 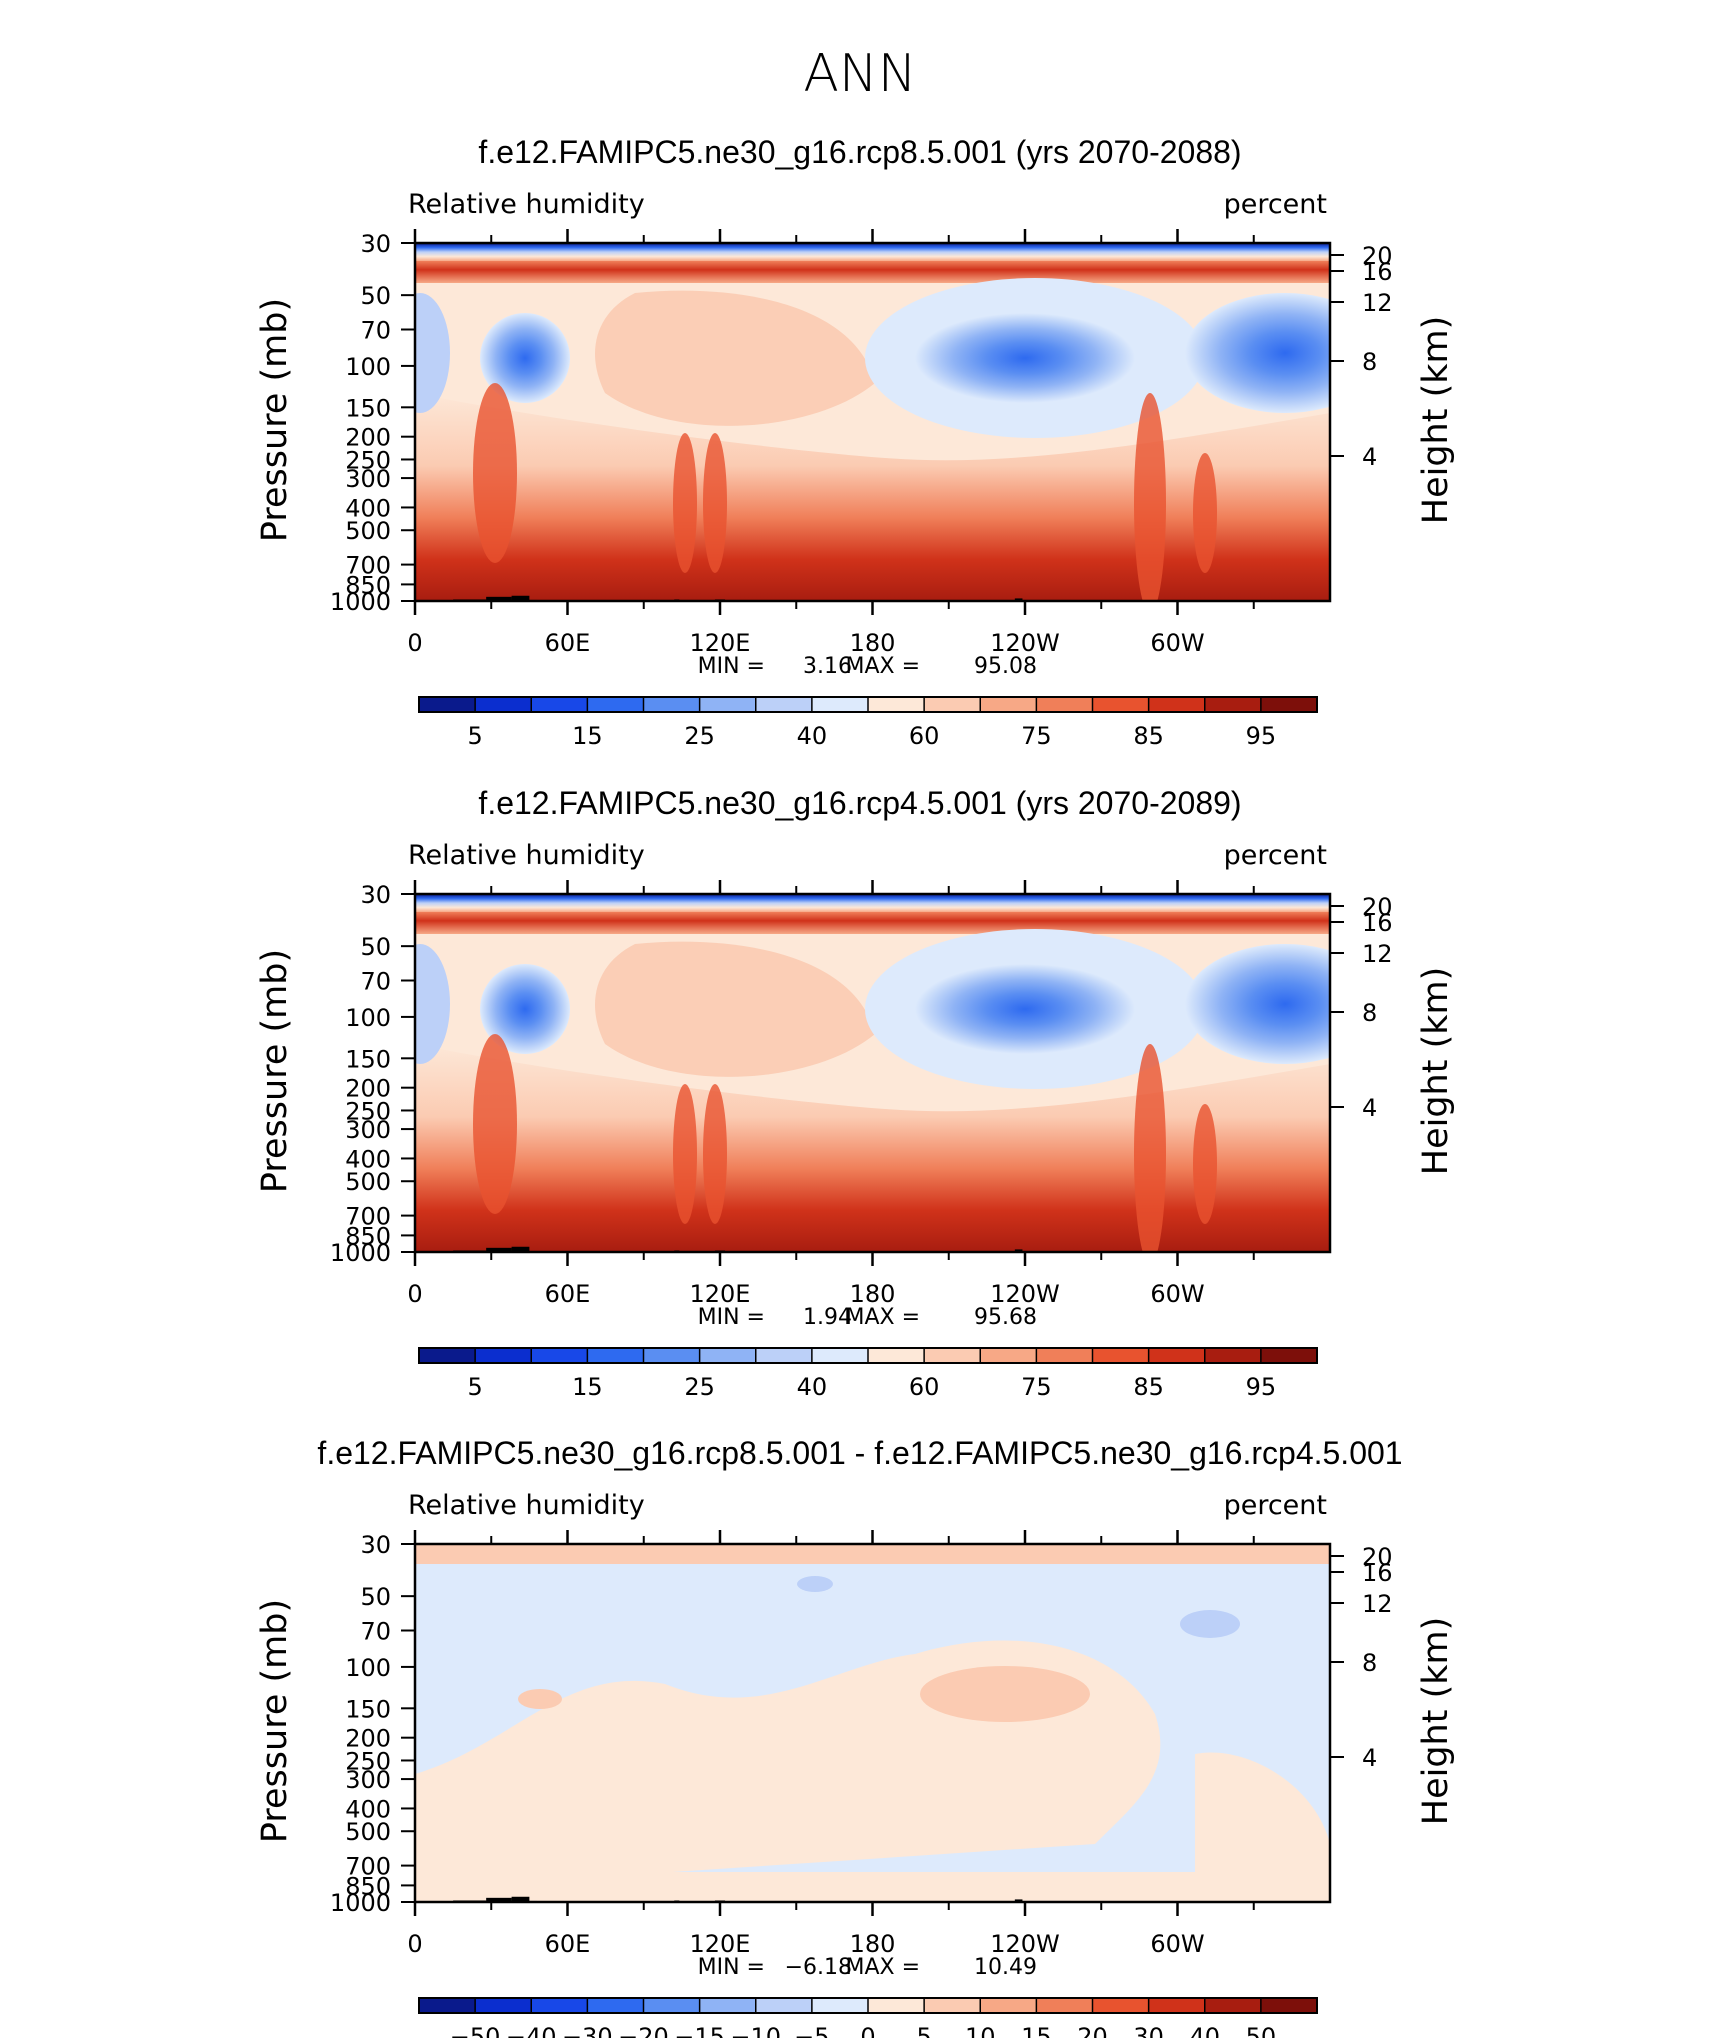 I want to click on positive-anomaly-core, so click(x=1005, y=1694).